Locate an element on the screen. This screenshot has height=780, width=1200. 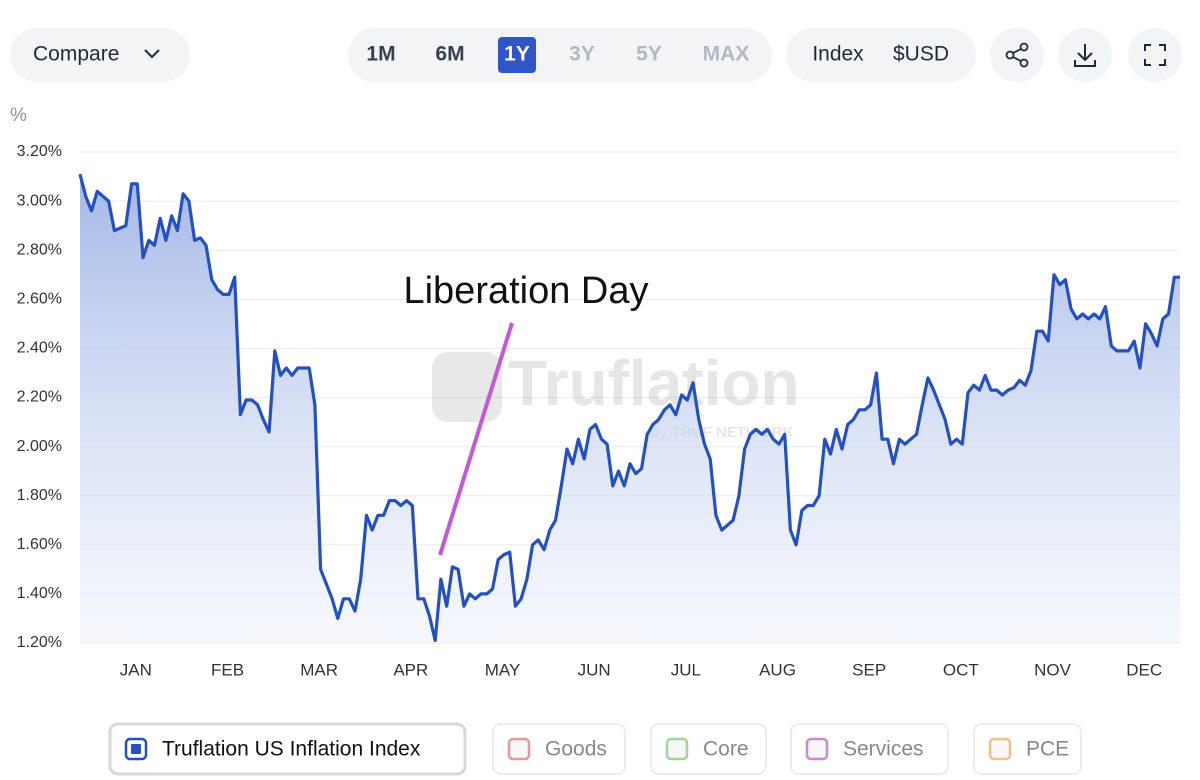
x-tick-label: JAN is located at coordinates (136, 669).